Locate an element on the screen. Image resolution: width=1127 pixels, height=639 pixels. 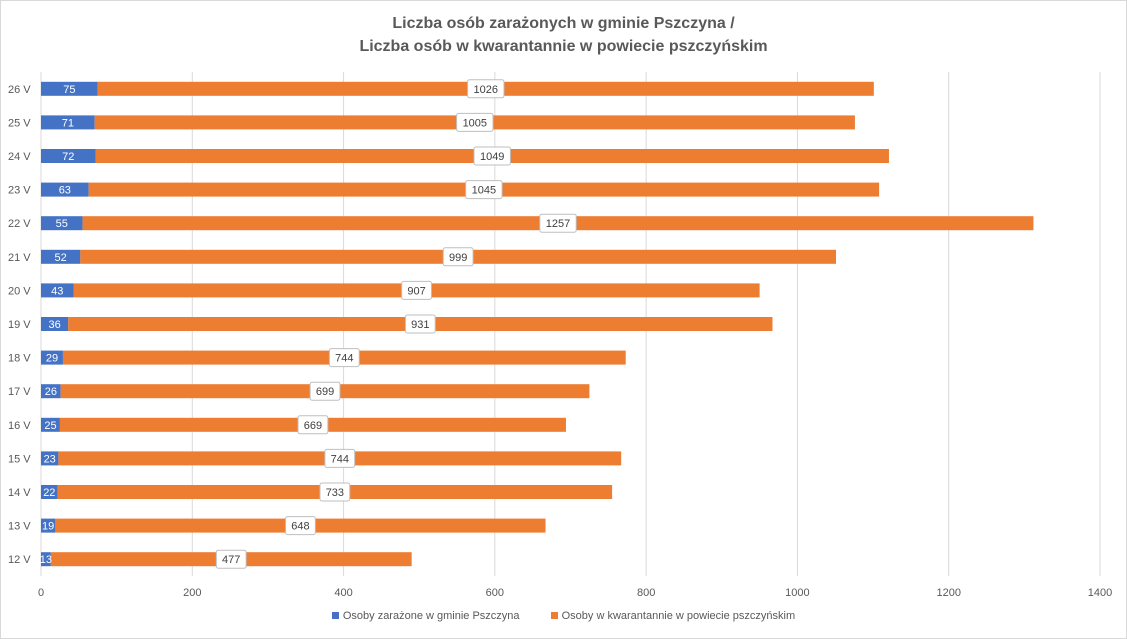
data-label-quarantine-4: 669 is located at coordinates (313, 426).